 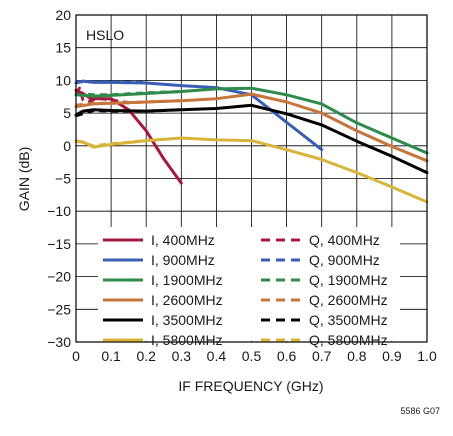 I want to click on series-line-q-3500mhz, so click(x=128, y=113).